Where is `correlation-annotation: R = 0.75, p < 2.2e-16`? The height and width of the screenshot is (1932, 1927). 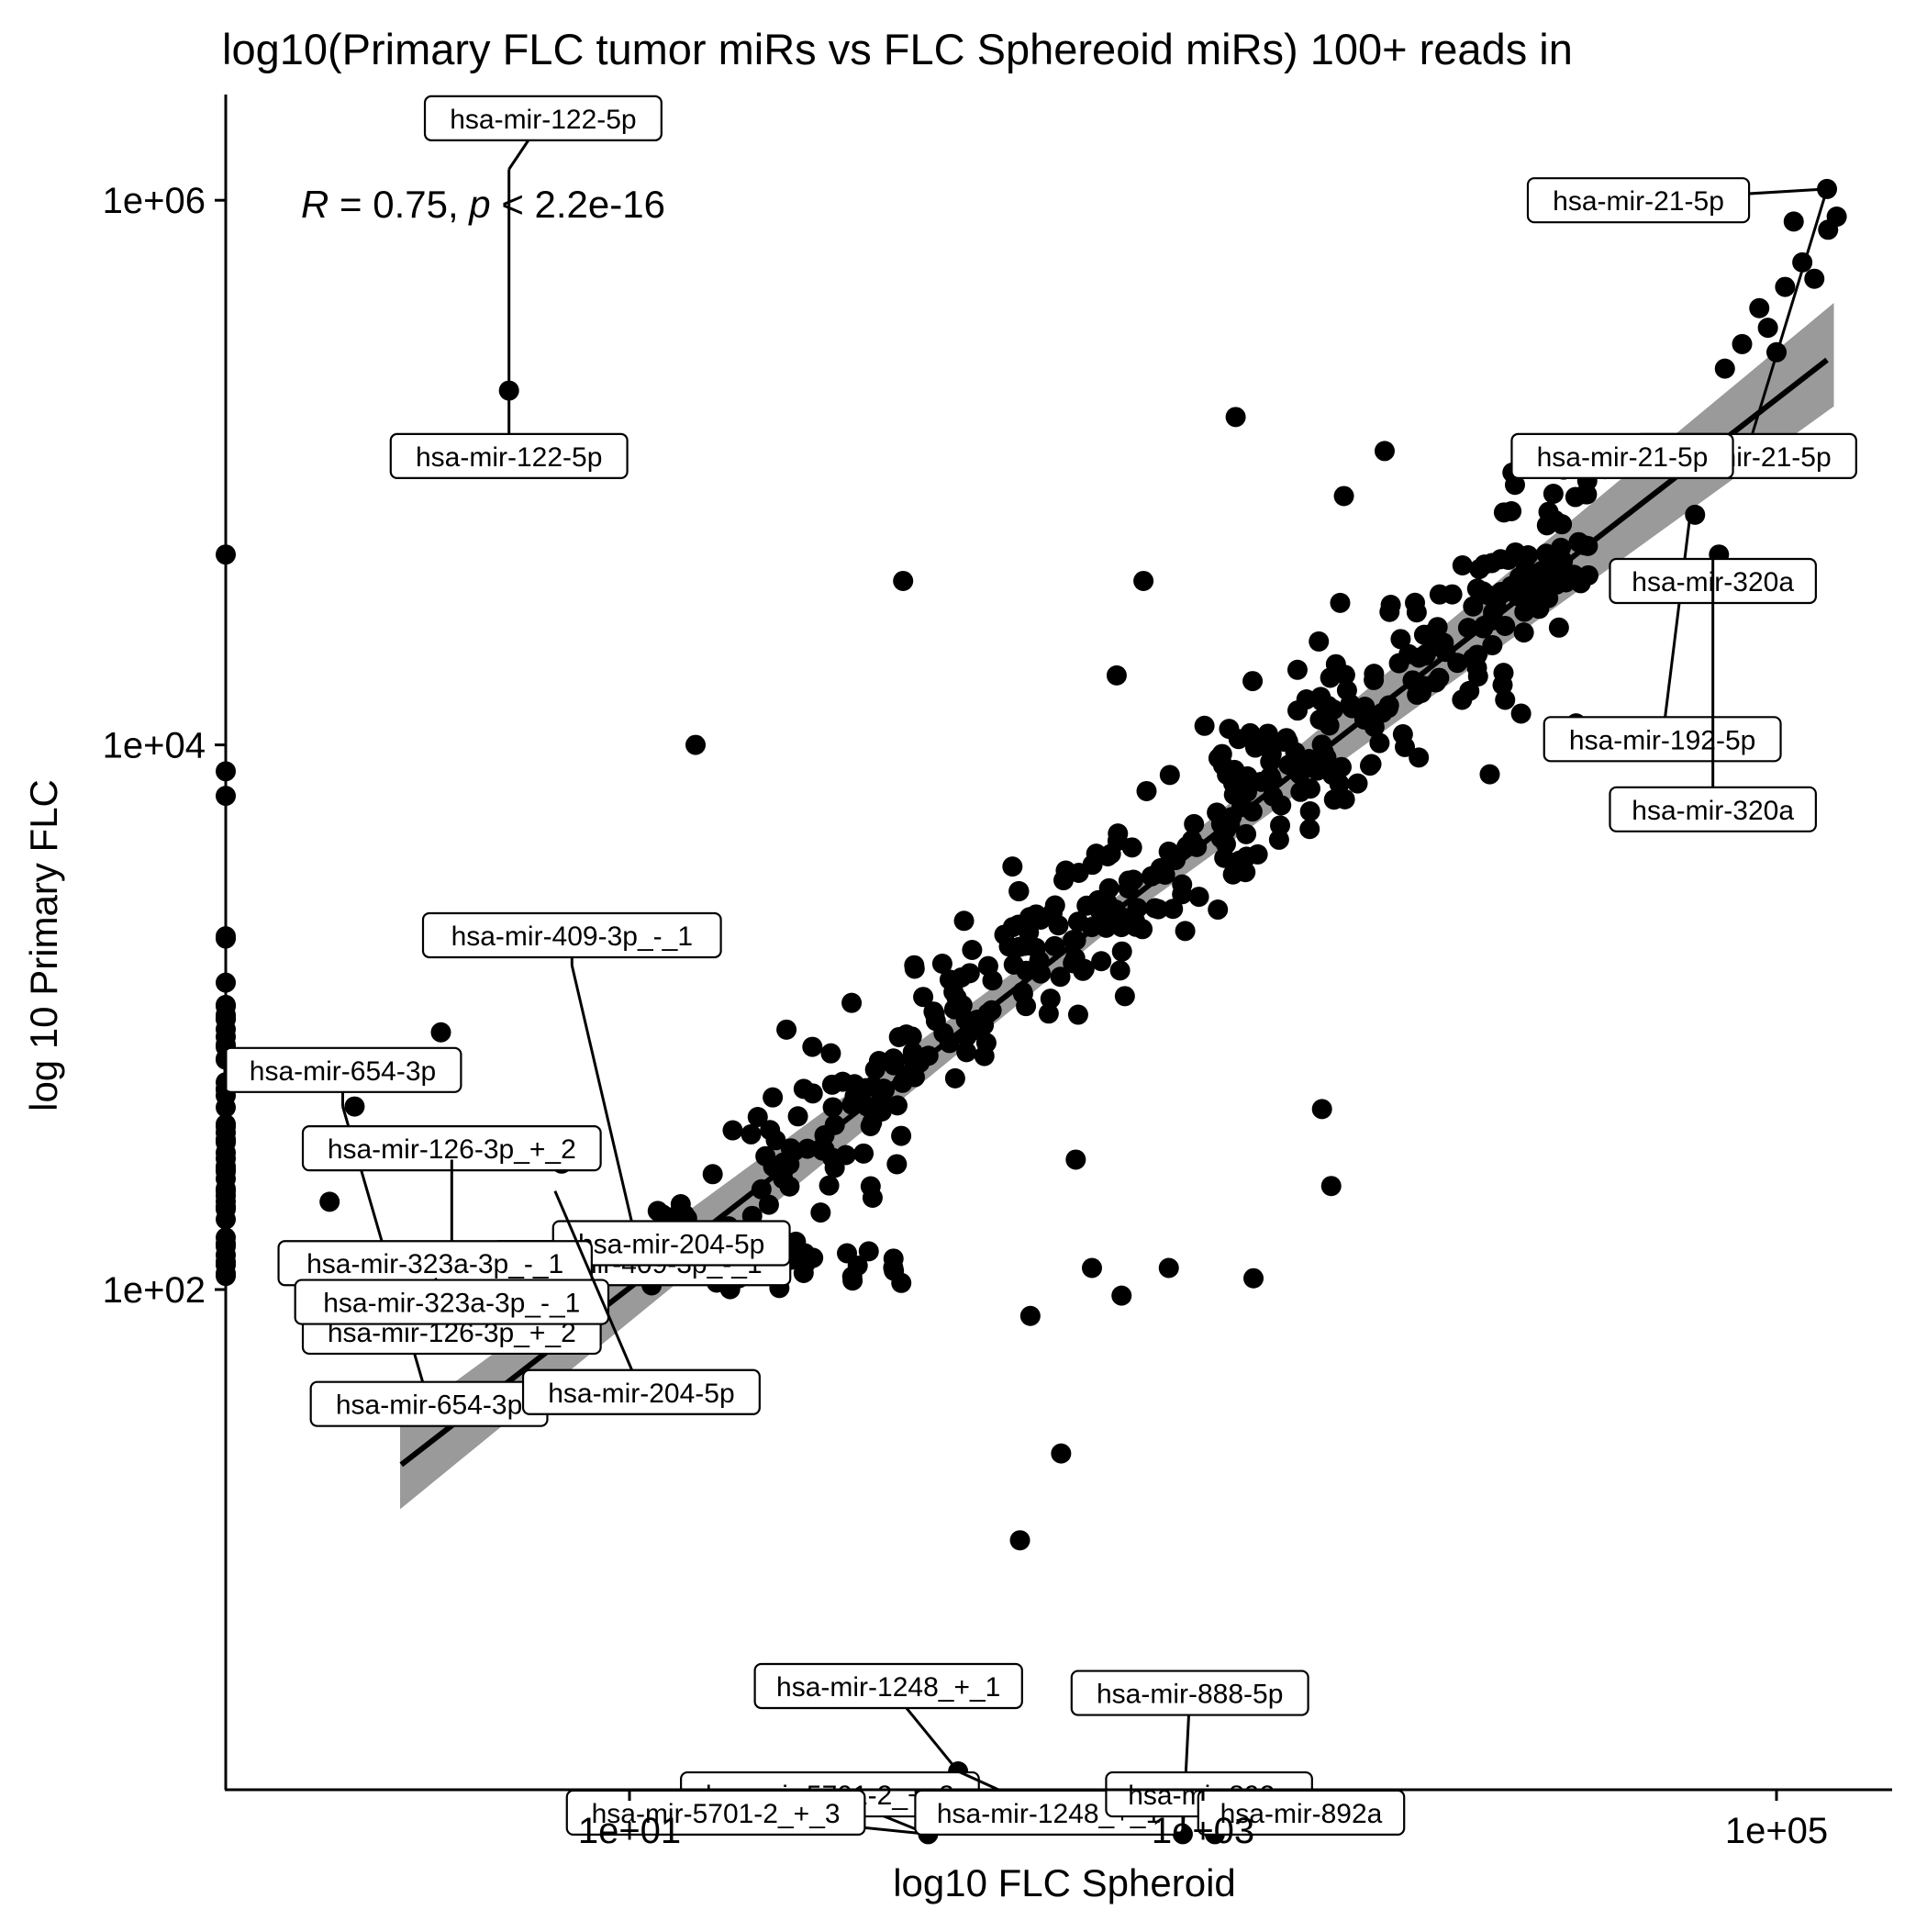 correlation-annotation: R = 0.75, p < 2.2e-16 is located at coordinates (483, 204).